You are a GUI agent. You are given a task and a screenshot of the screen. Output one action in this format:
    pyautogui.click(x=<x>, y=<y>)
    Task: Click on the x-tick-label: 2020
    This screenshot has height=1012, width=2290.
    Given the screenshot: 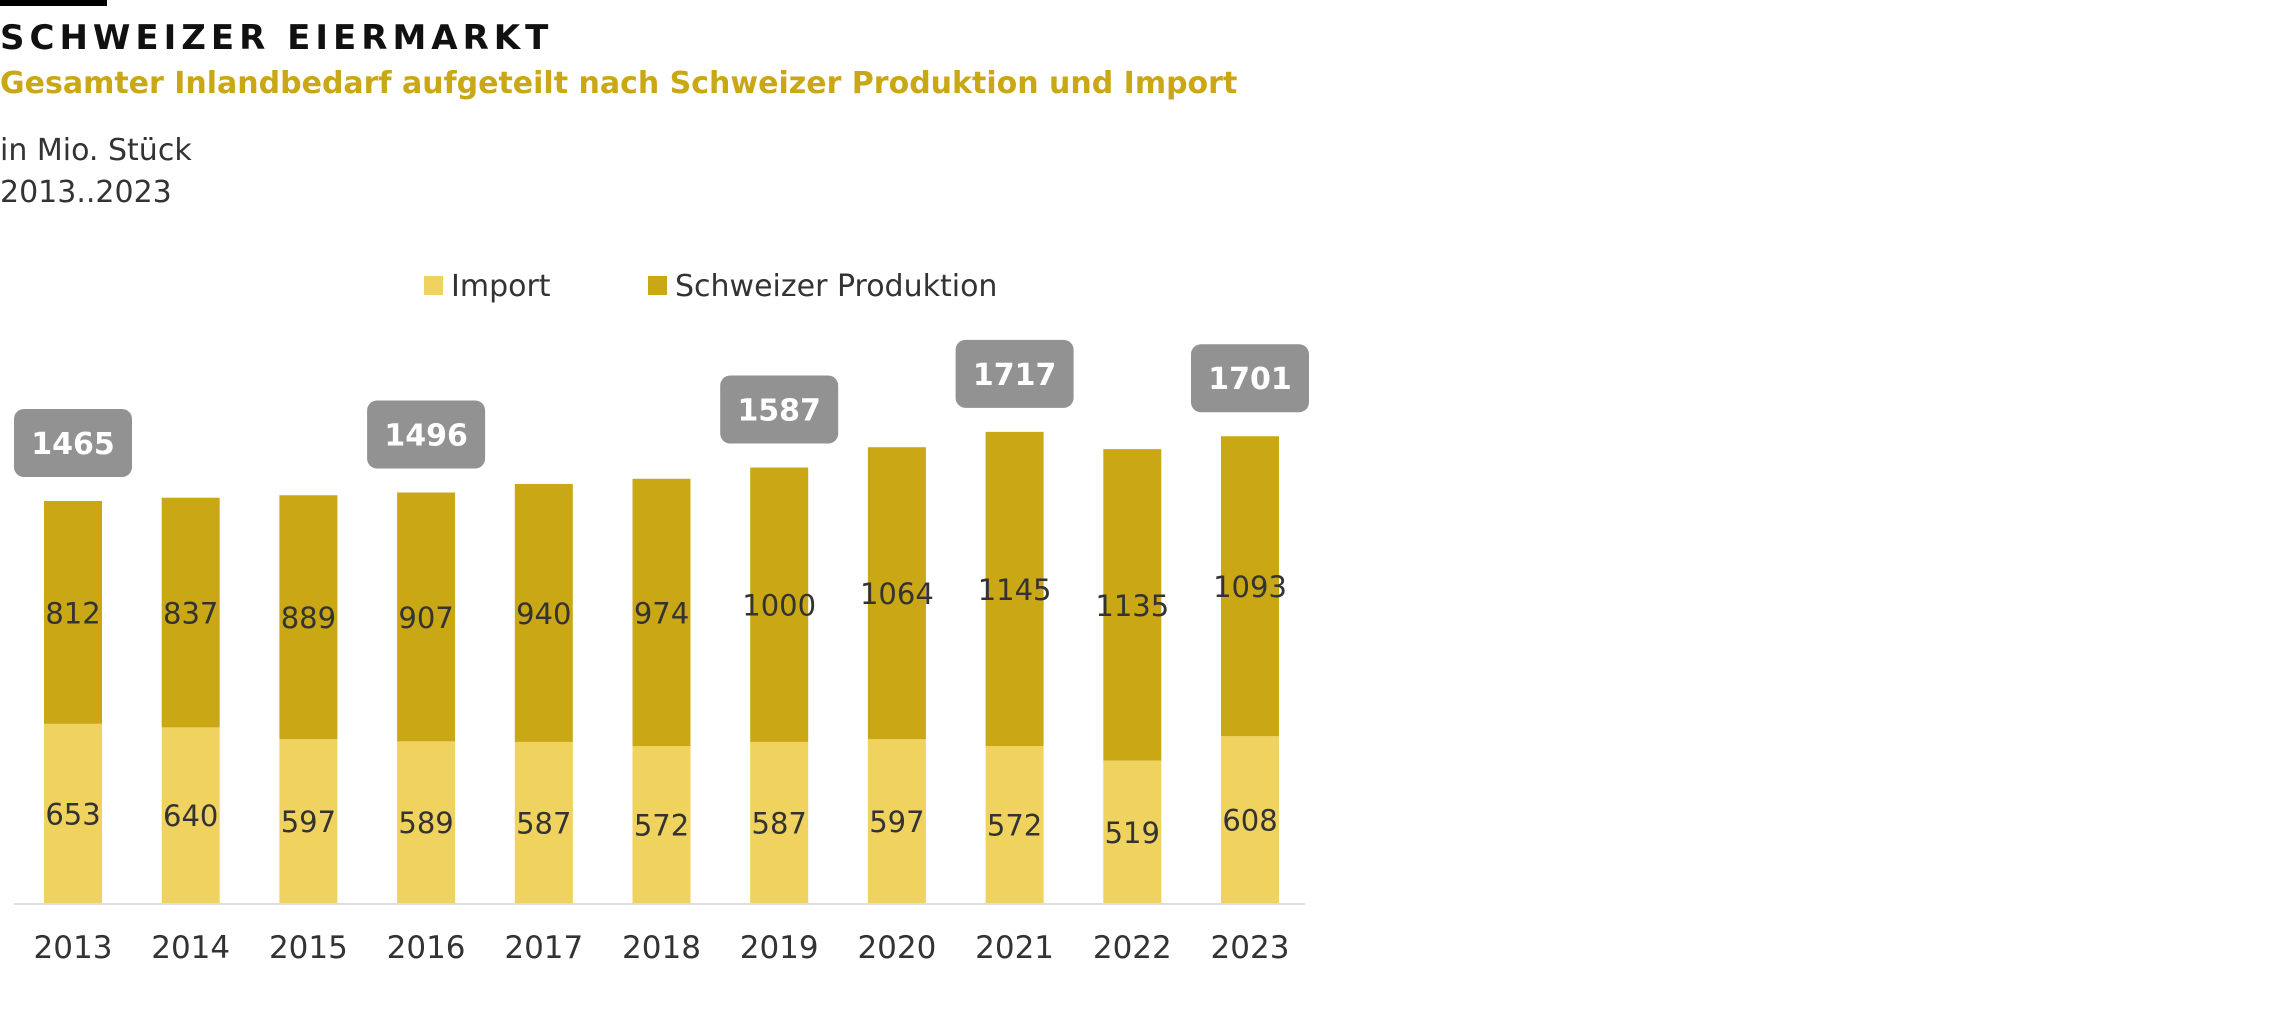 What is the action you would take?
    pyautogui.click(x=896, y=948)
    